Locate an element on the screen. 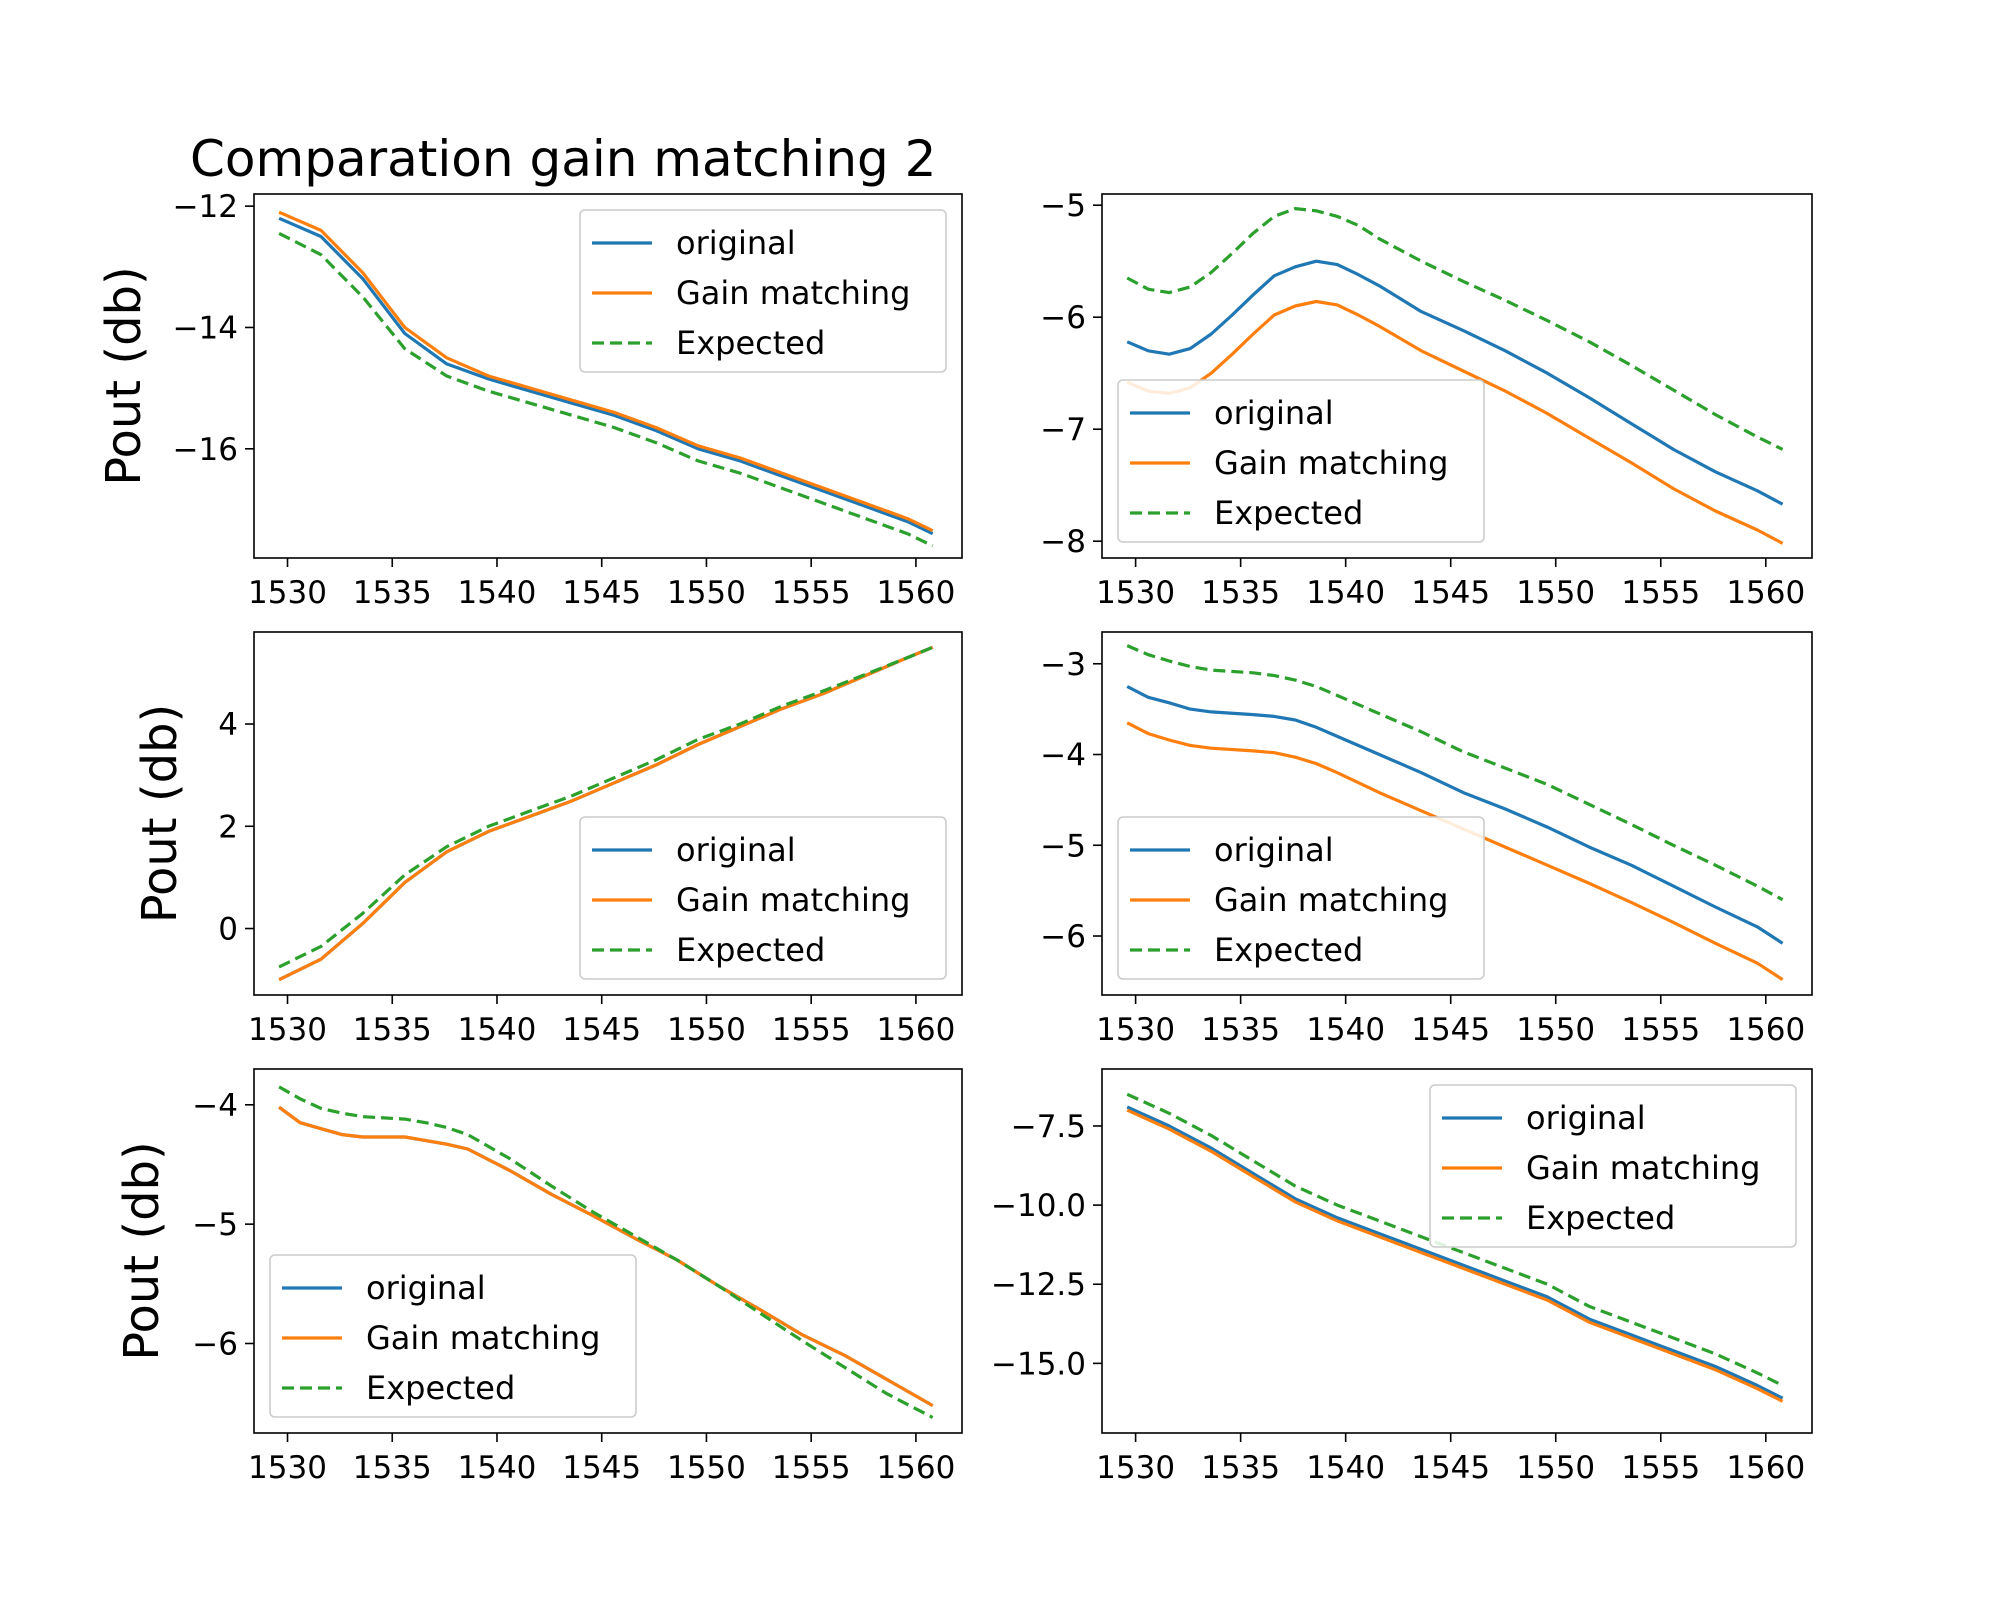  y-tick-label: −7.5 is located at coordinates (1048, 1127).